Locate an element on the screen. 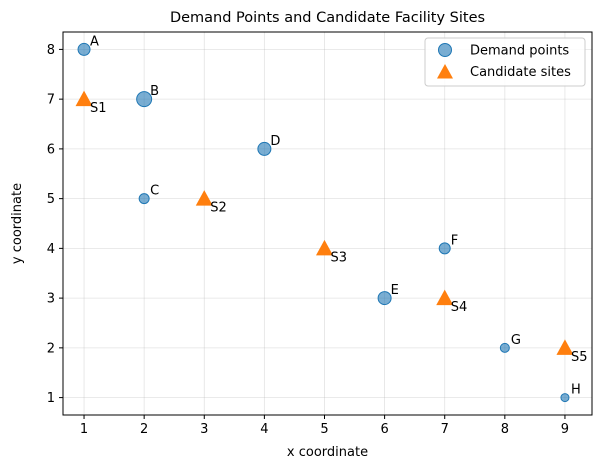 This screenshot has width=600, height=468. x-tick-label: 7 is located at coordinates (445, 429).